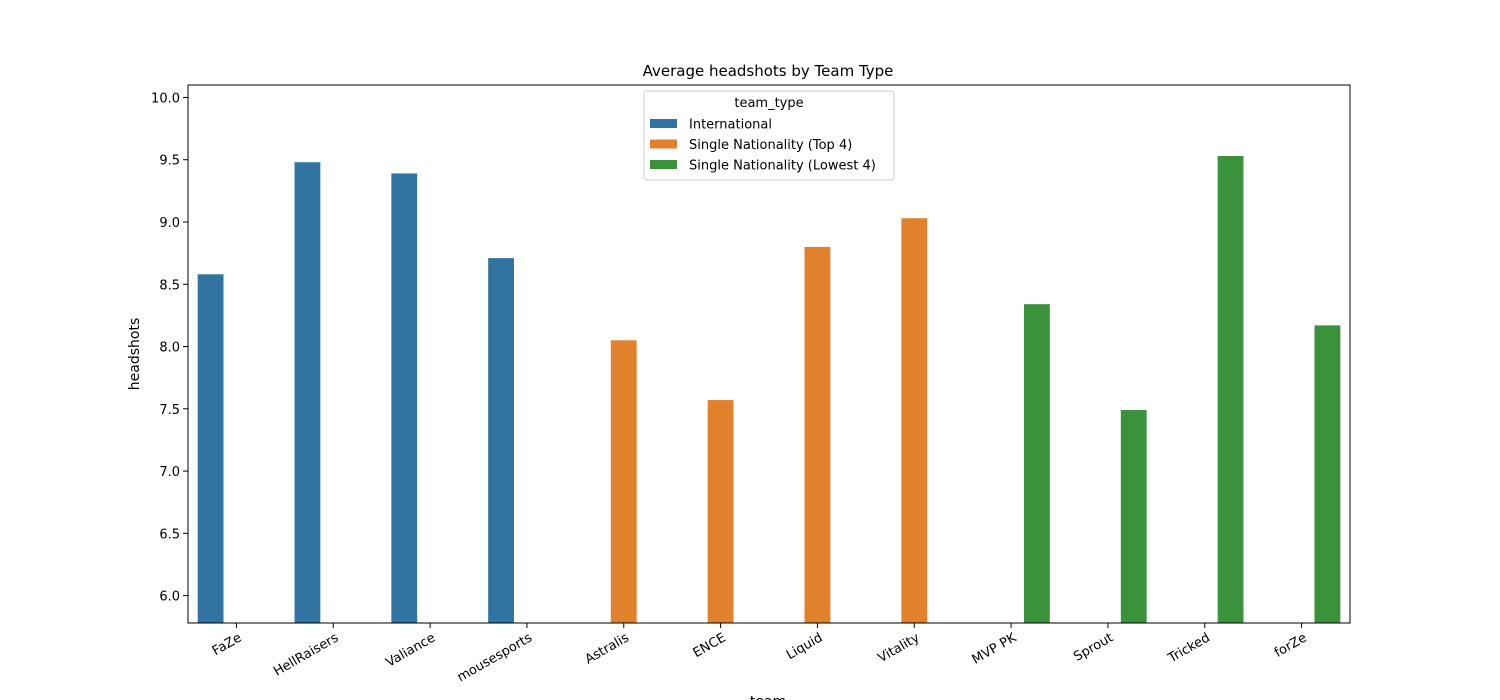 The height and width of the screenshot is (700, 1500). I want to click on bar-mvp-pk, so click(1036, 463).